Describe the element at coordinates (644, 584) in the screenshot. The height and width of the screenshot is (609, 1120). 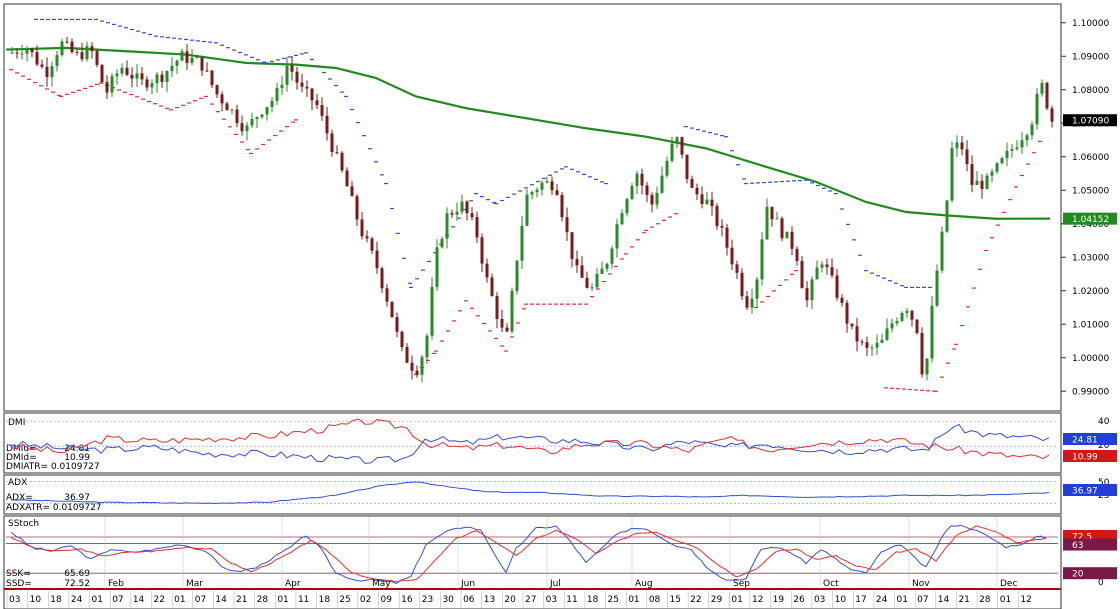
I see `month-label-Aug: Aug` at that location.